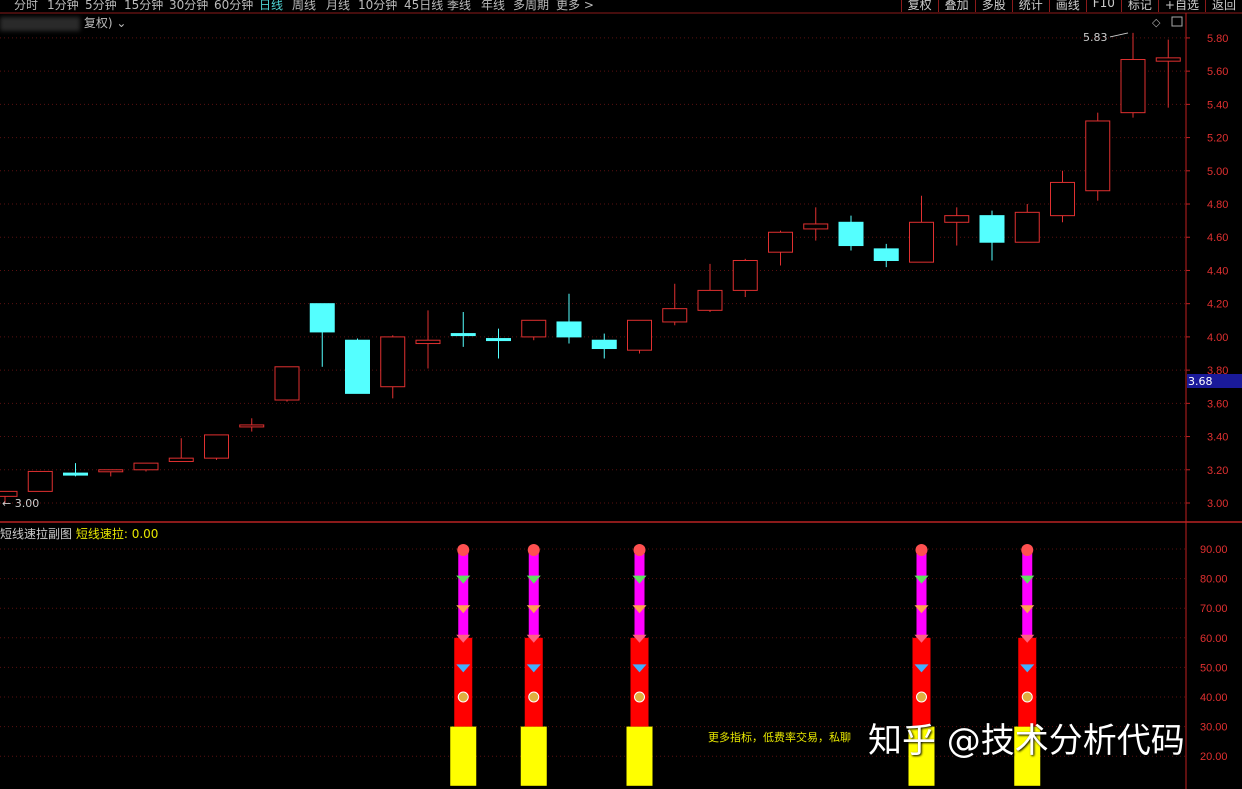  Describe the element at coordinates (63, 22) in the screenshot. I see `stock-title: 复权) ⌄` at that location.